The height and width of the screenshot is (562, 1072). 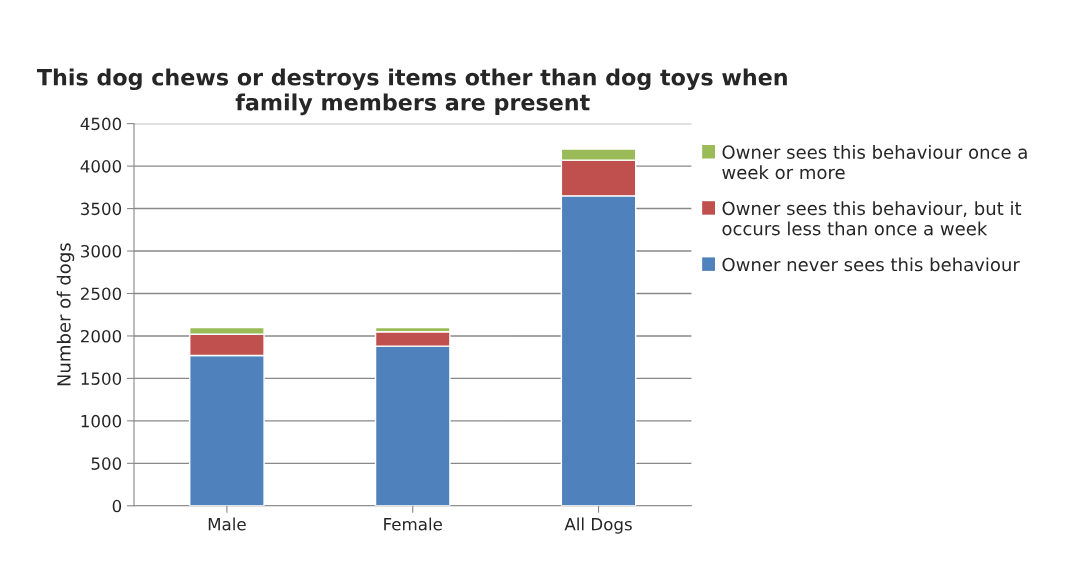 What do you see at coordinates (413, 524) in the screenshot?
I see `x-tick-label: Female` at bounding box center [413, 524].